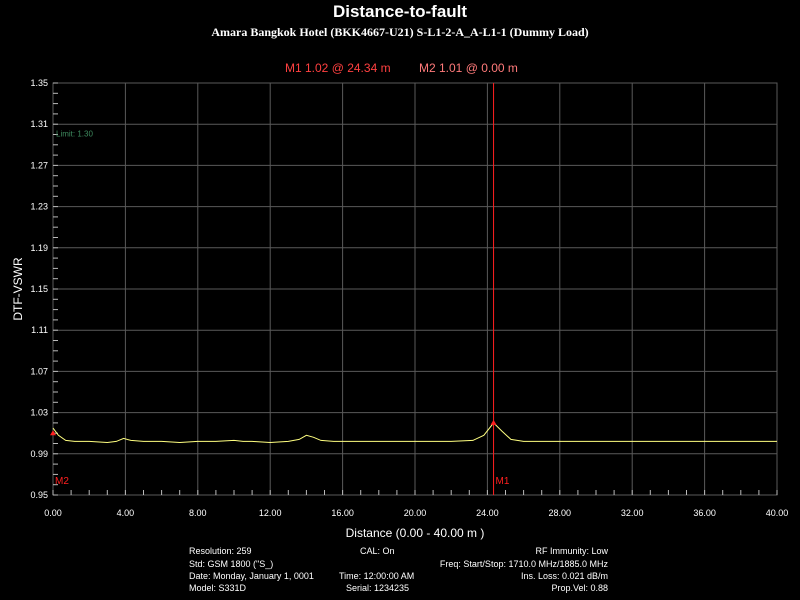 The image size is (800, 600). Describe the element at coordinates (53, 433) in the screenshot. I see `marker-point-m2` at that location.